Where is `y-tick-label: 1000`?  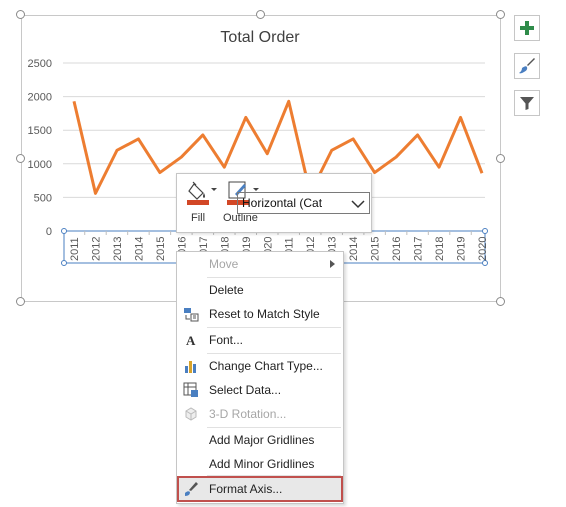
y-tick-label: 1000 is located at coordinates (40, 165).